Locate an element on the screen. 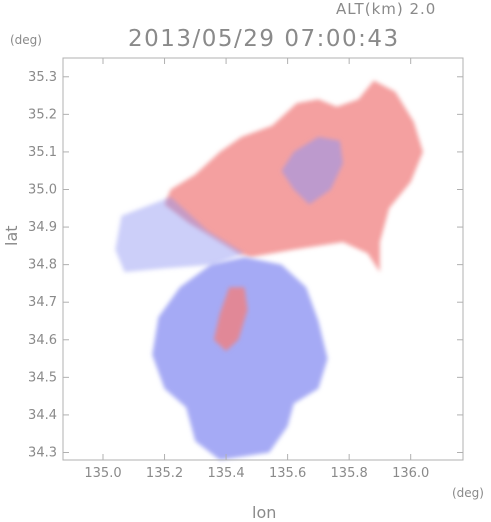  y-tick-label: 35.3 is located at coordinates (42, 77).